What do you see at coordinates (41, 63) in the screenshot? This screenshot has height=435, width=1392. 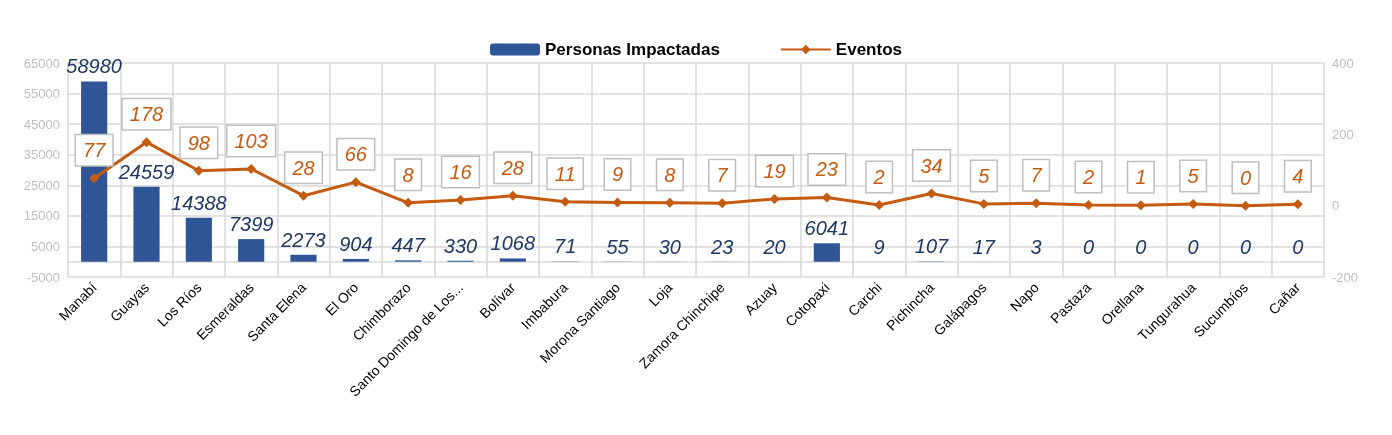 I see `y-tick-label: 65000` at bounding box center [41, 63].